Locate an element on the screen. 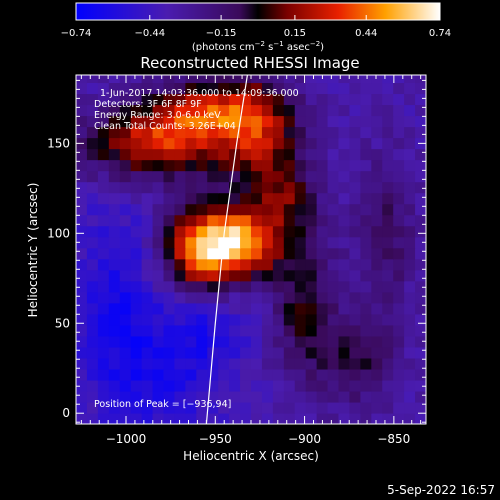 The image size is (500, 500). colorbar-tick-label: 0.15 is located at coordinates (295, 33).